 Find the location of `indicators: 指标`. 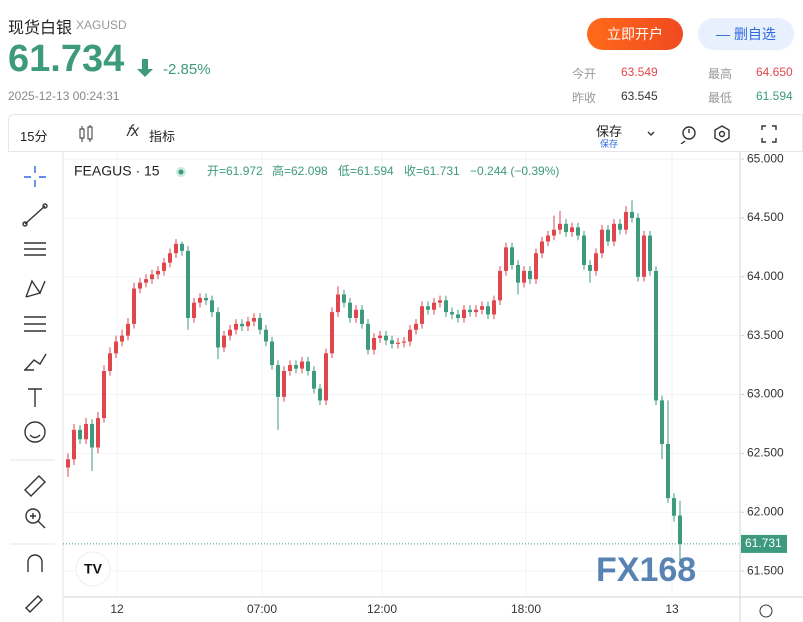

indicators: 指标 is located at coordinates (162, 136).